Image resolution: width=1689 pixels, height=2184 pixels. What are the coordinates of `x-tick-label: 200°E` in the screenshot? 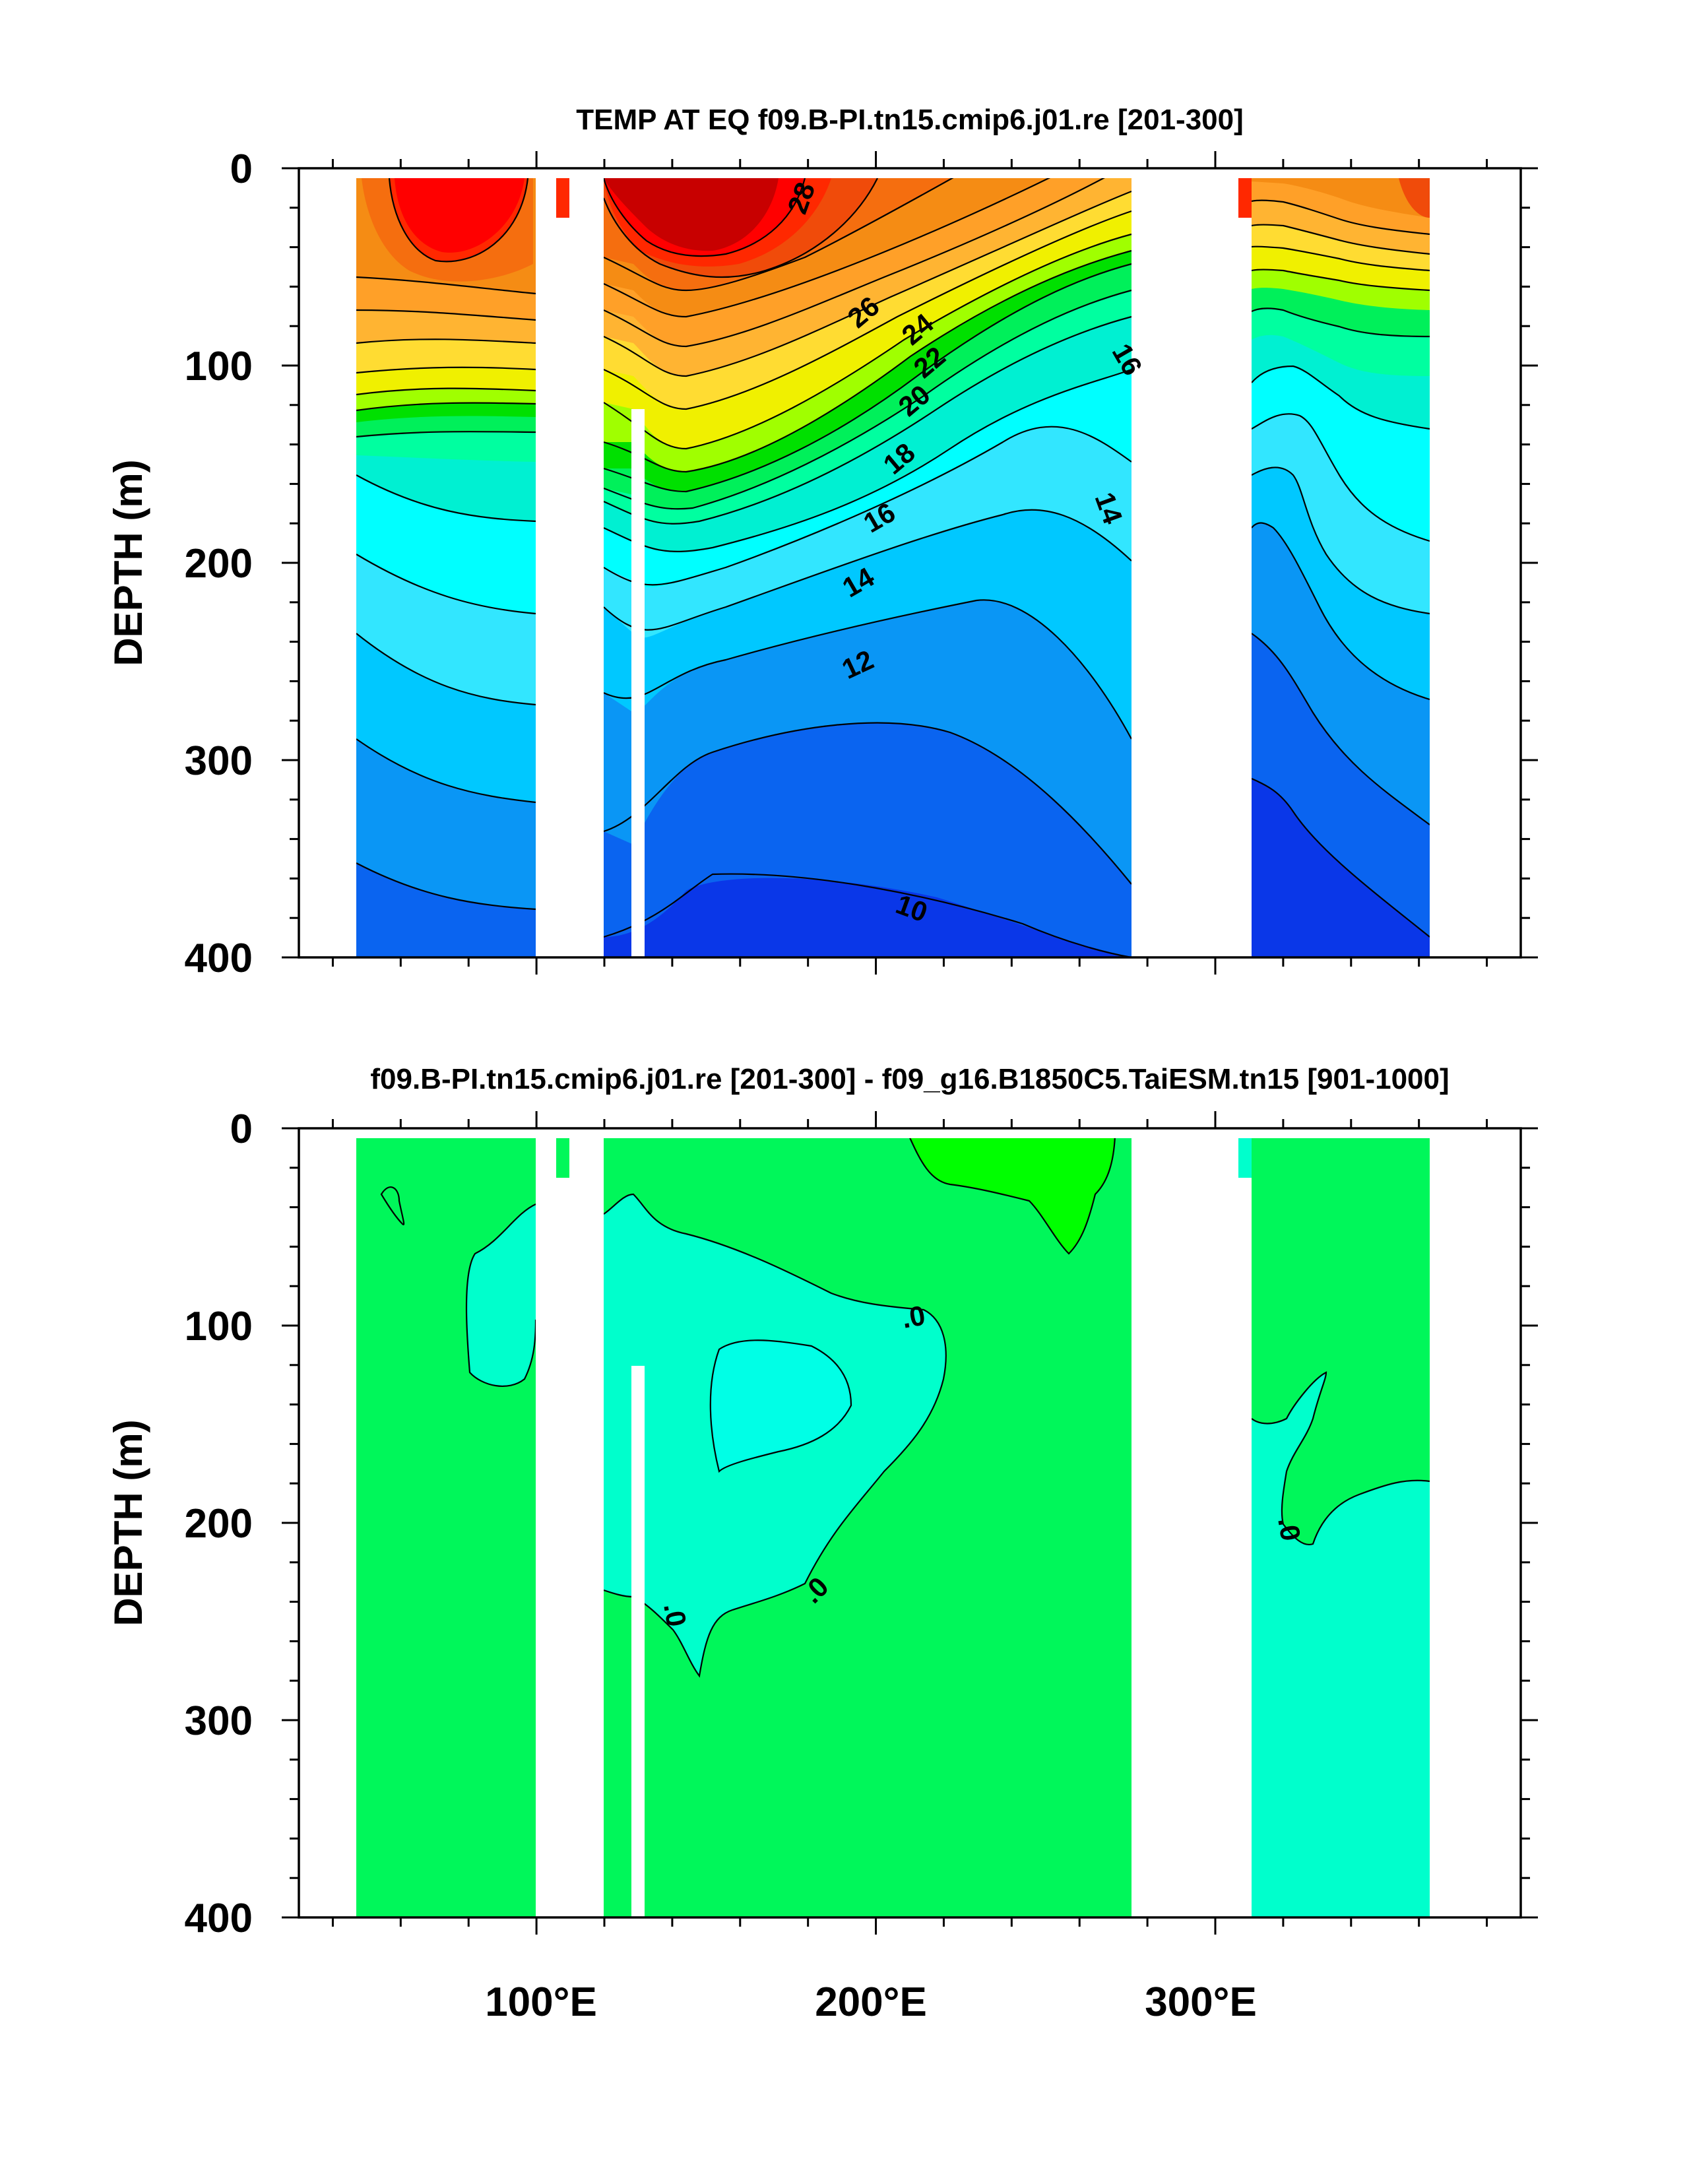 It's located at (871, 2002).